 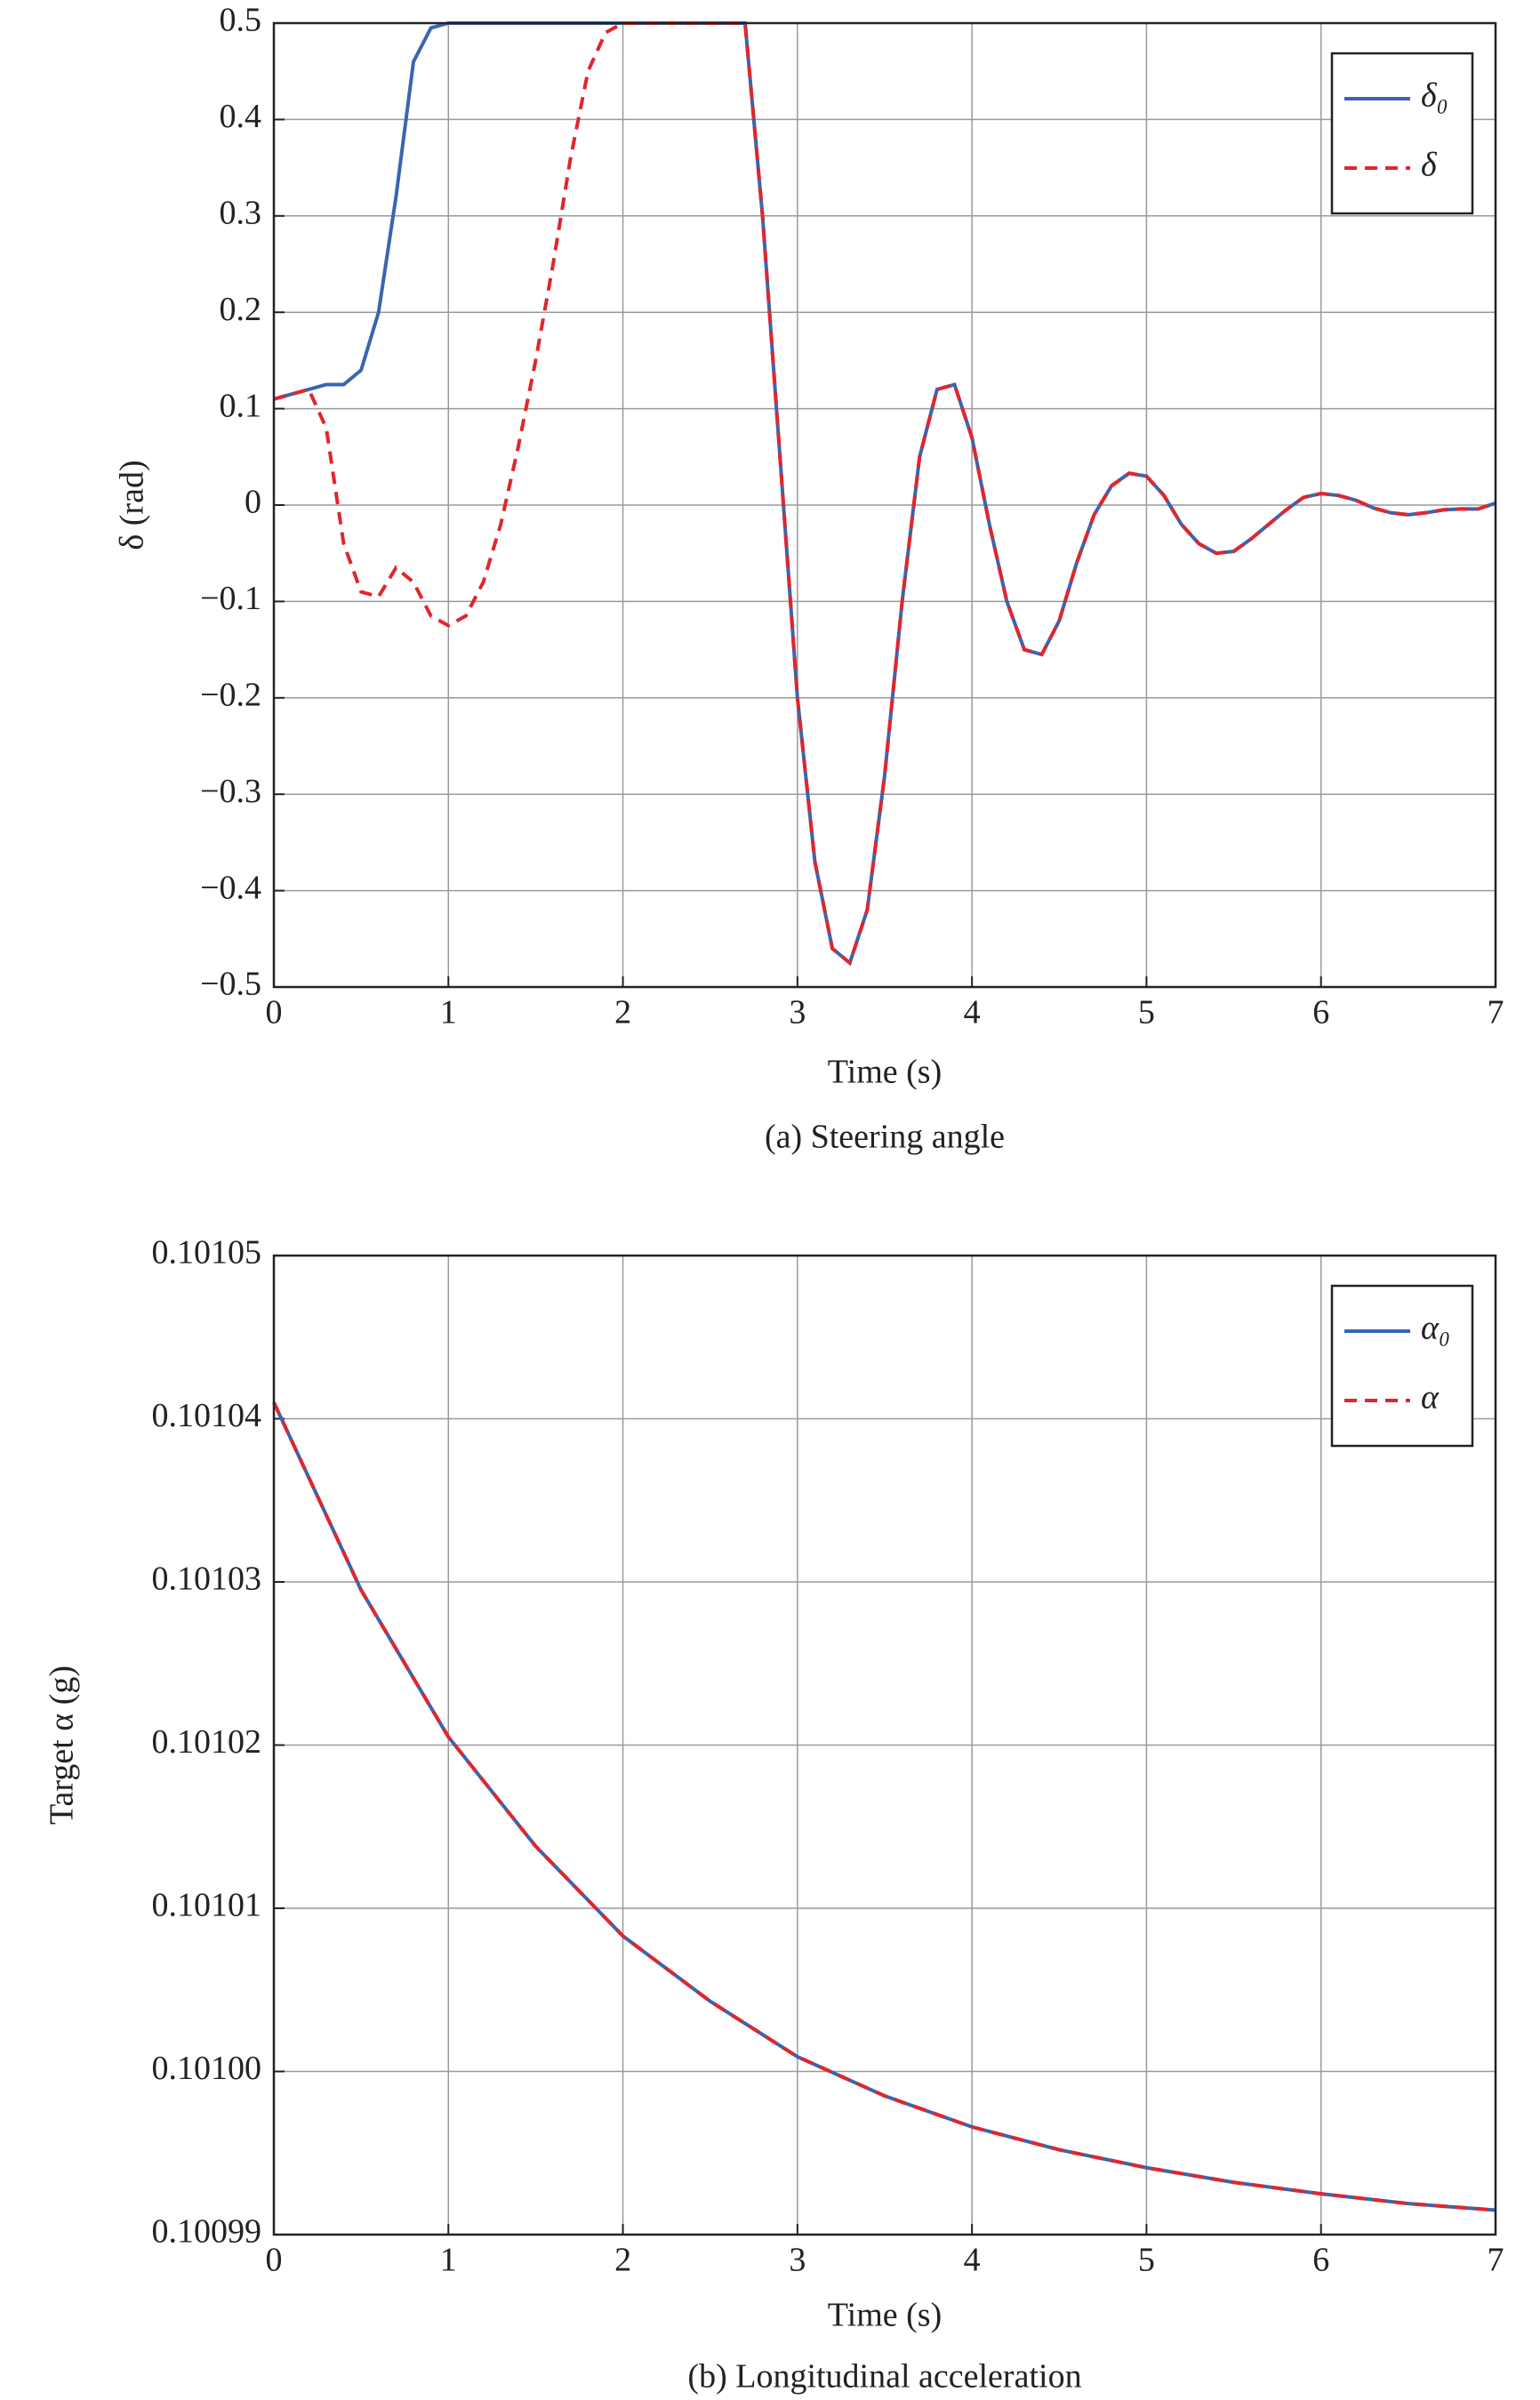 I want to click on legend-label: δ₀, so click(x=1434, y=96).